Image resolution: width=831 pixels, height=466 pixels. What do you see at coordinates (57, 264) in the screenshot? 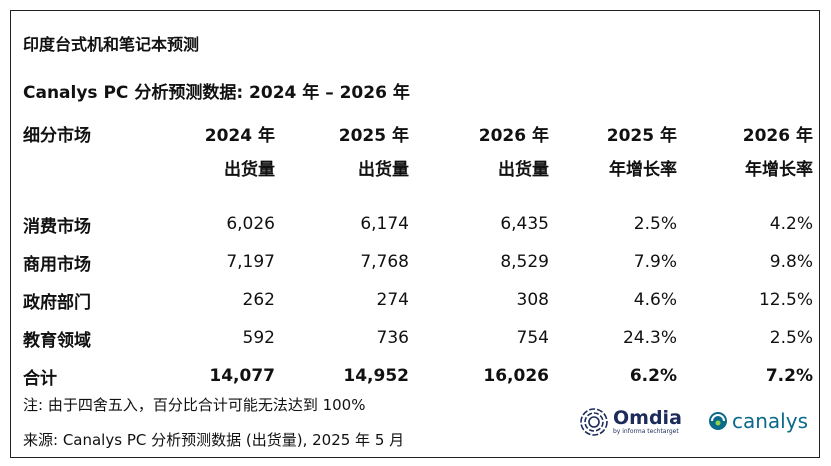
I see `segment-cell: 商用市场` at bounding box center [57, 264].